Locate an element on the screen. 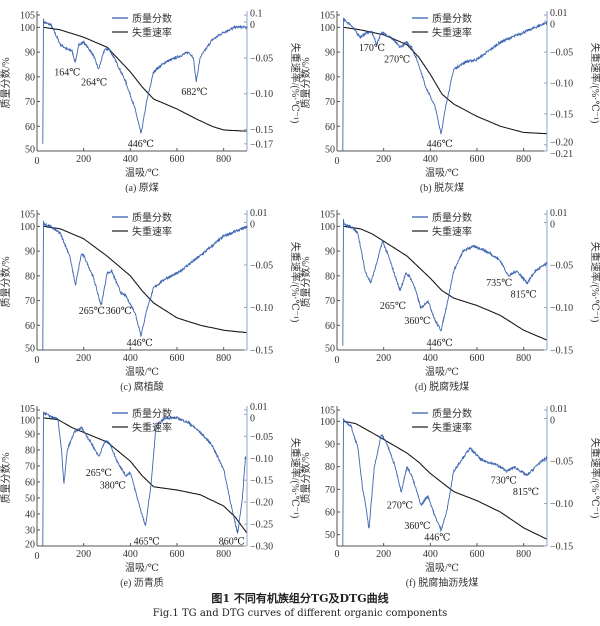 The width and height of the screenshot is (600, 626). peak-annotation: 270℃ is located at coordinates (400, 506).